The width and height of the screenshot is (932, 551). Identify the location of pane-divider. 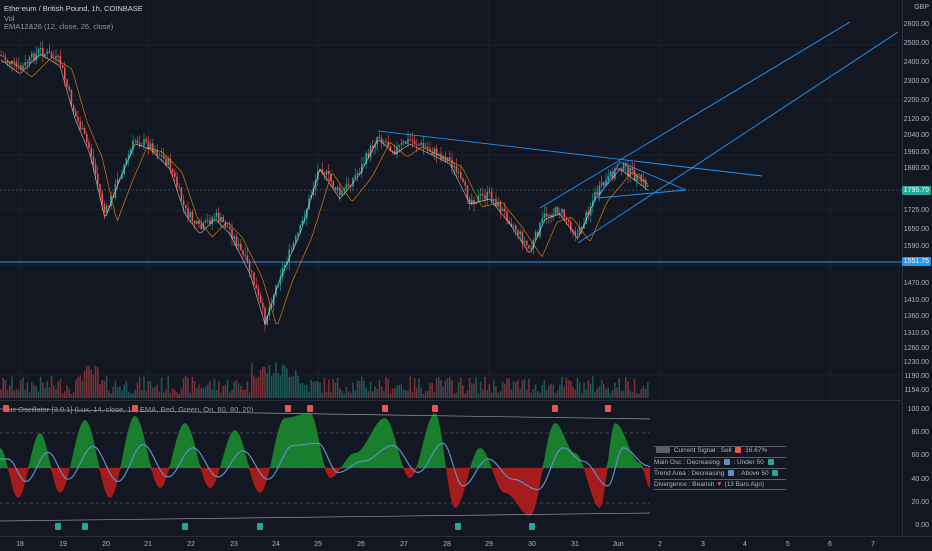
(451, 400).